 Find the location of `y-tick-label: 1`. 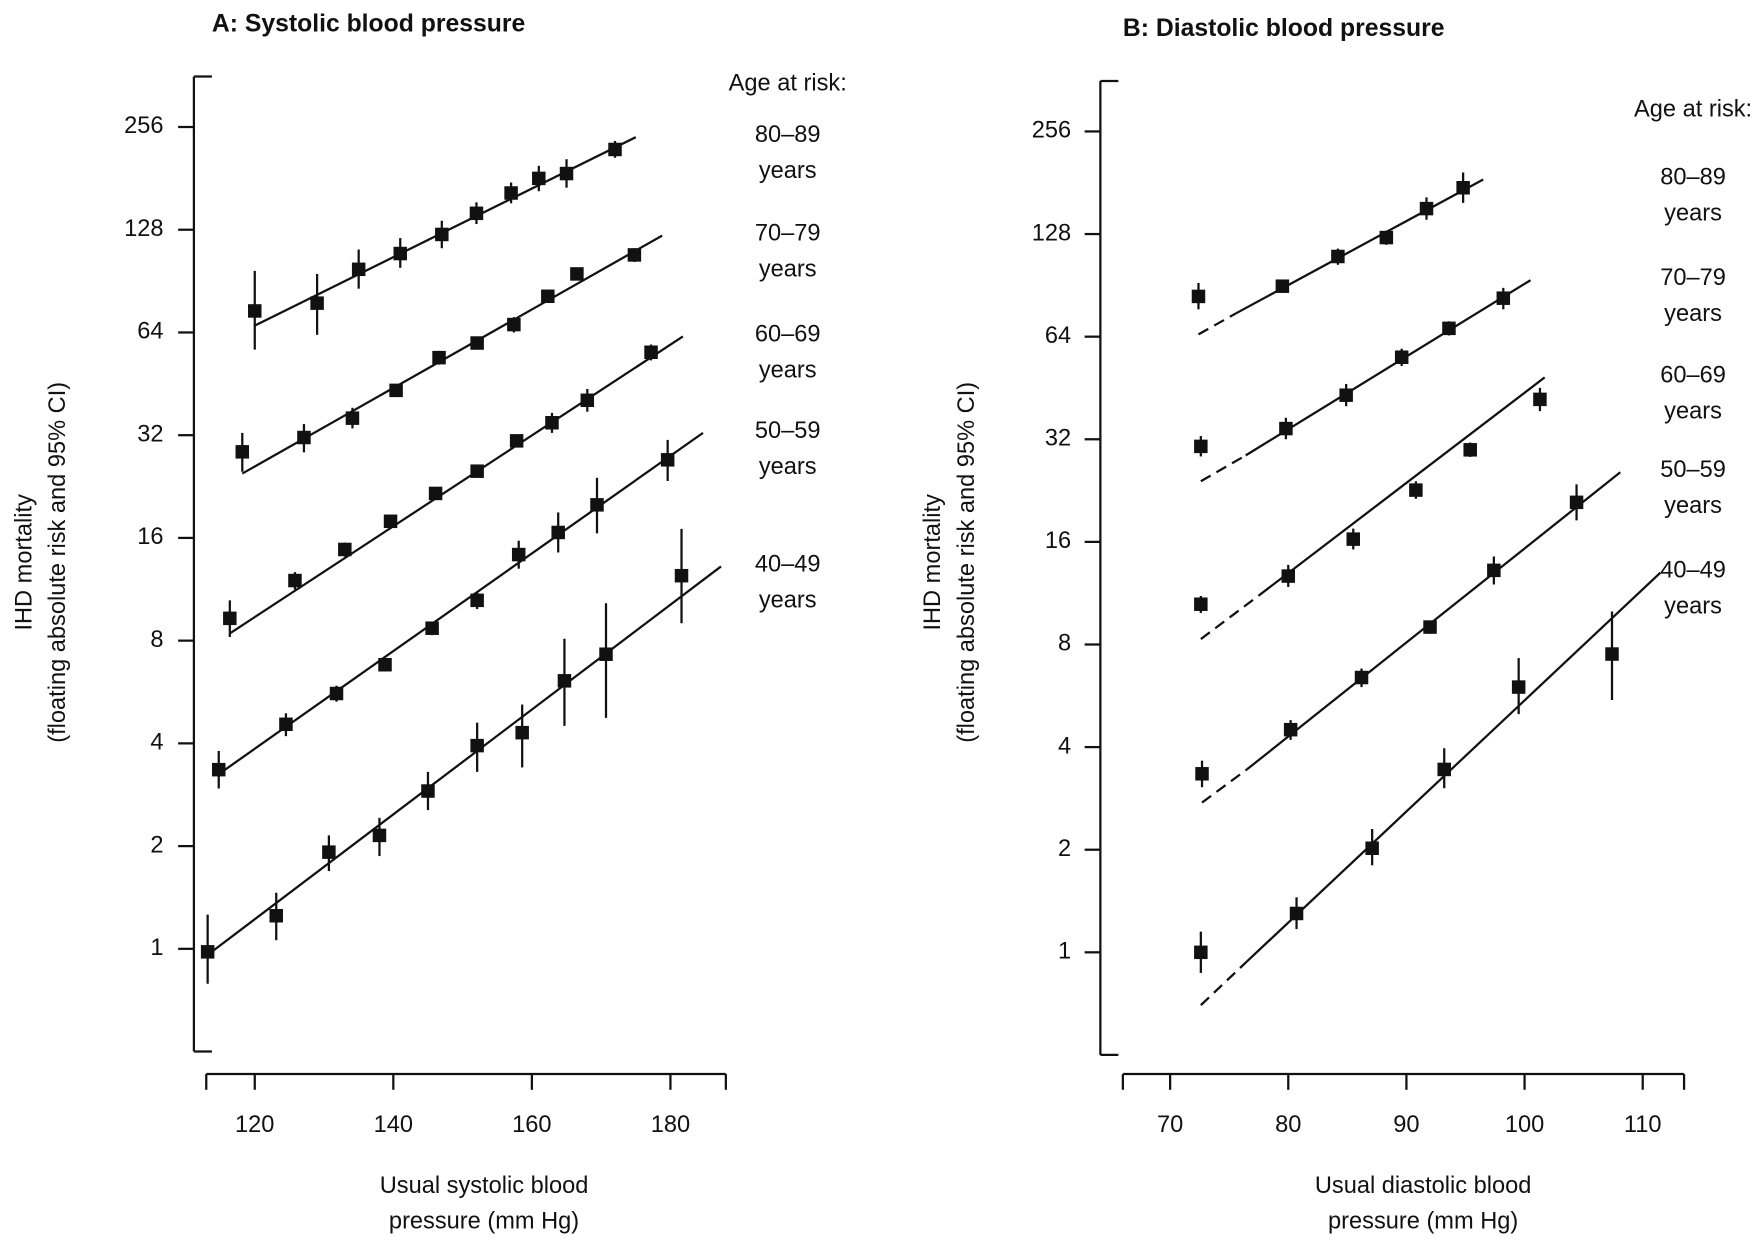

y-tick-label: 1 is located at coordinates (156, 948).